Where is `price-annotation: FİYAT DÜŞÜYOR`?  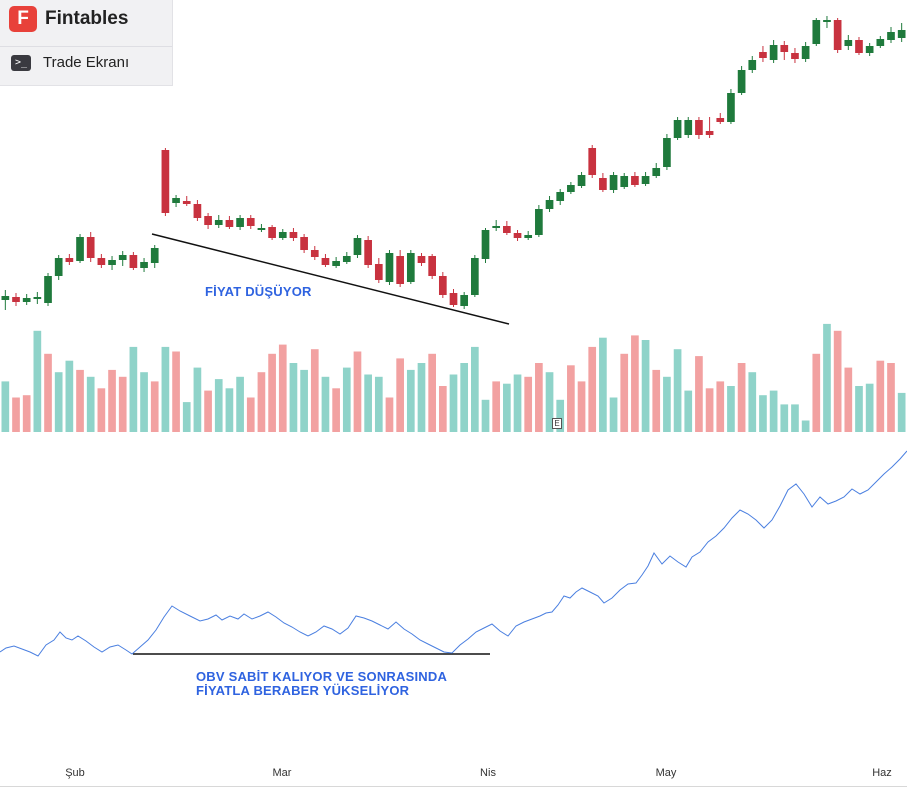
price-annotation: FİYAT DÜŞÜYOR is located at coordinates (258, 291).